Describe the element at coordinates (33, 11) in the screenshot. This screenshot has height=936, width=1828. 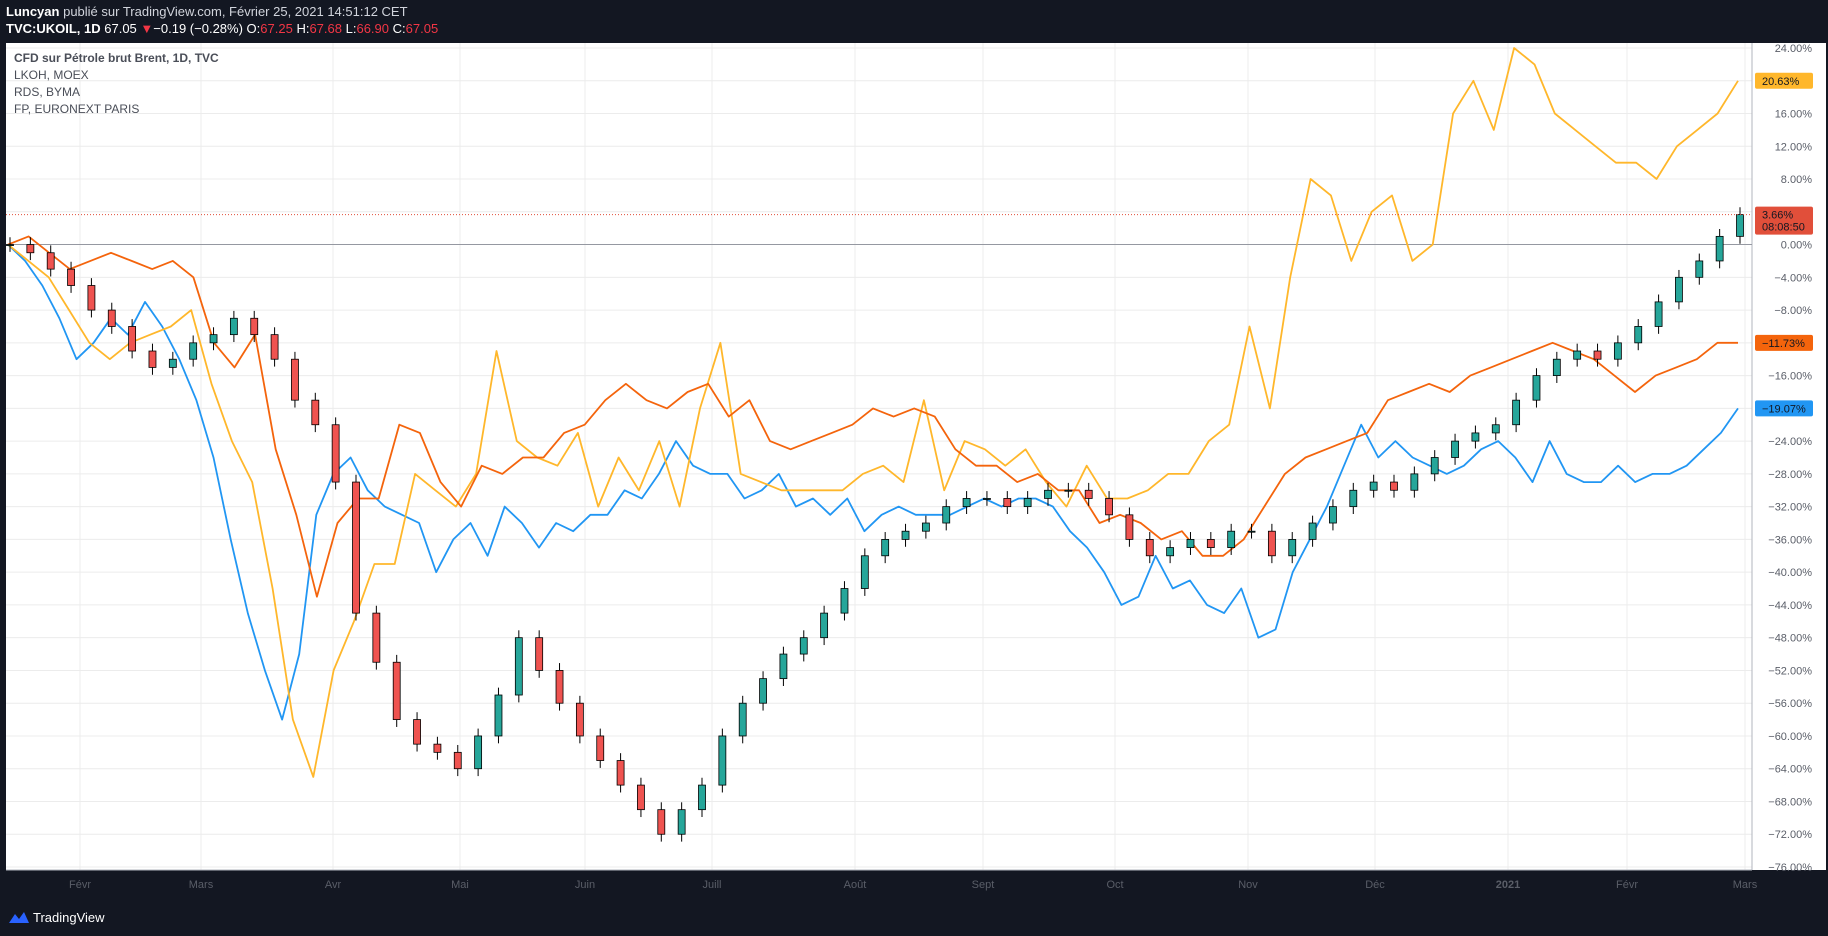
I see `author: Luncyan` at that location.